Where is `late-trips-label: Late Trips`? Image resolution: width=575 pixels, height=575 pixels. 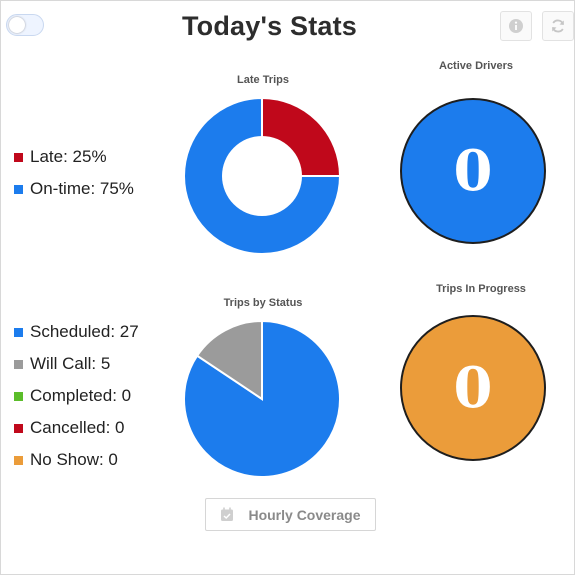 late-trips-label: Late Trips is located at coordinates (263, 80).